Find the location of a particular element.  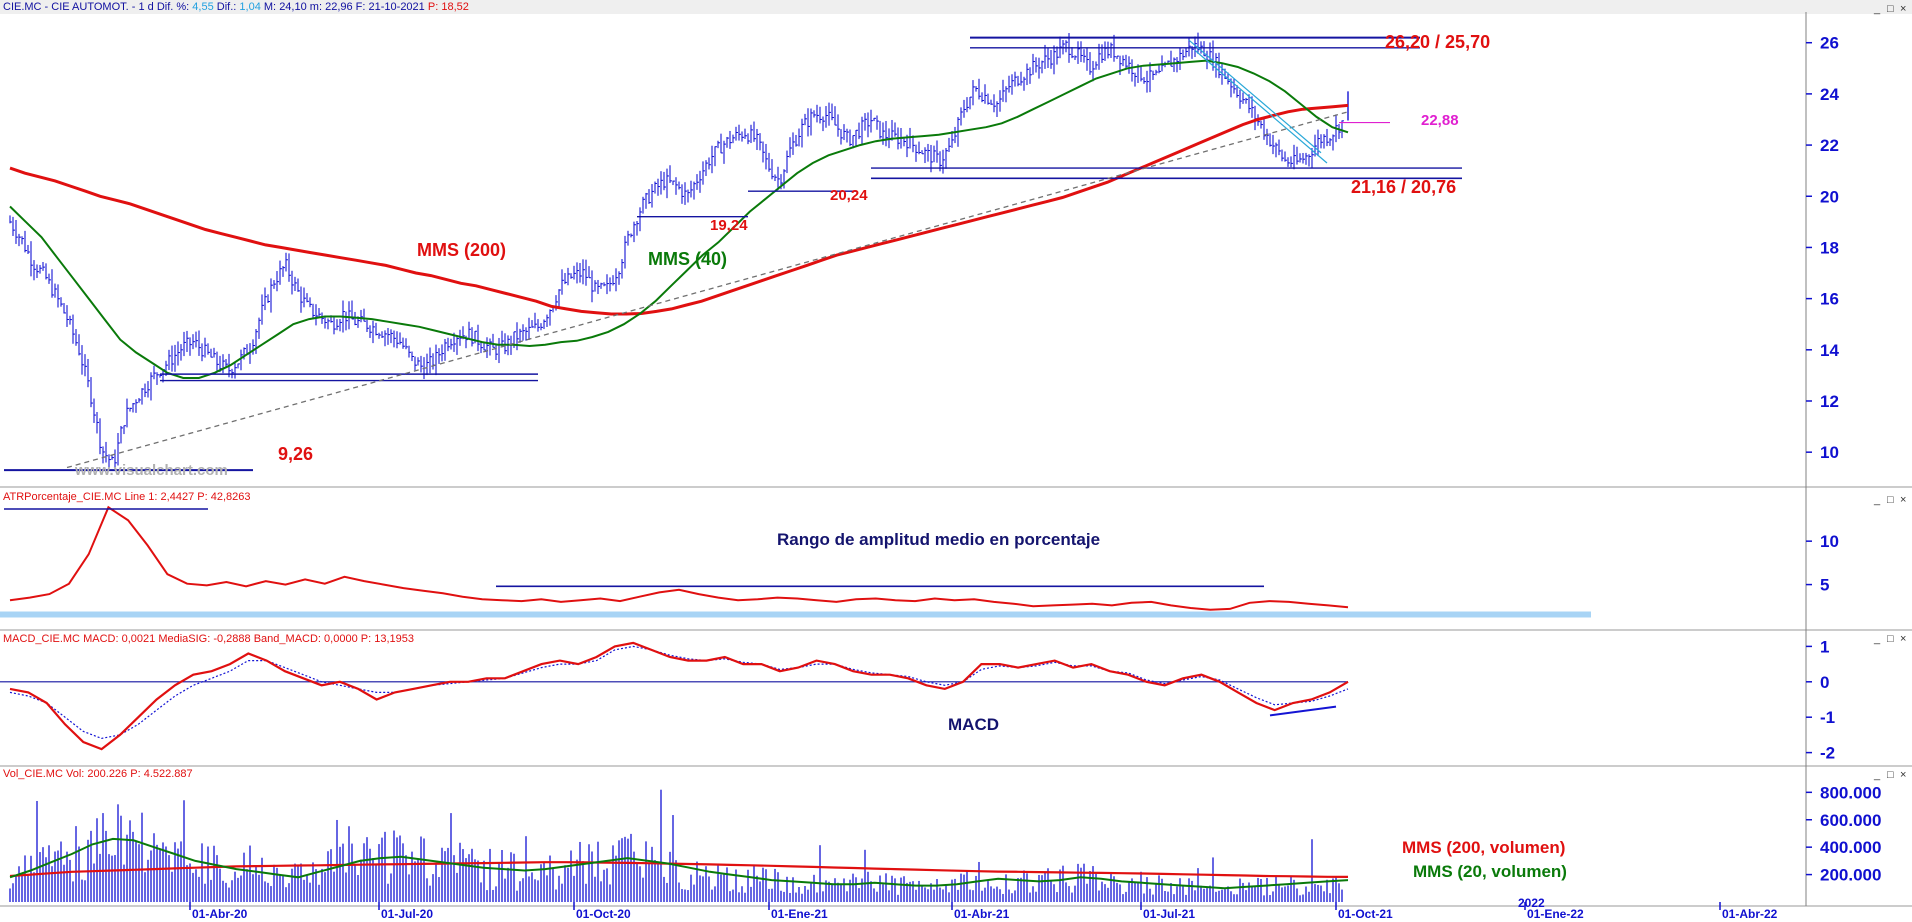

y-tick-label: 800.000 is located at coordinates (1850, 792).